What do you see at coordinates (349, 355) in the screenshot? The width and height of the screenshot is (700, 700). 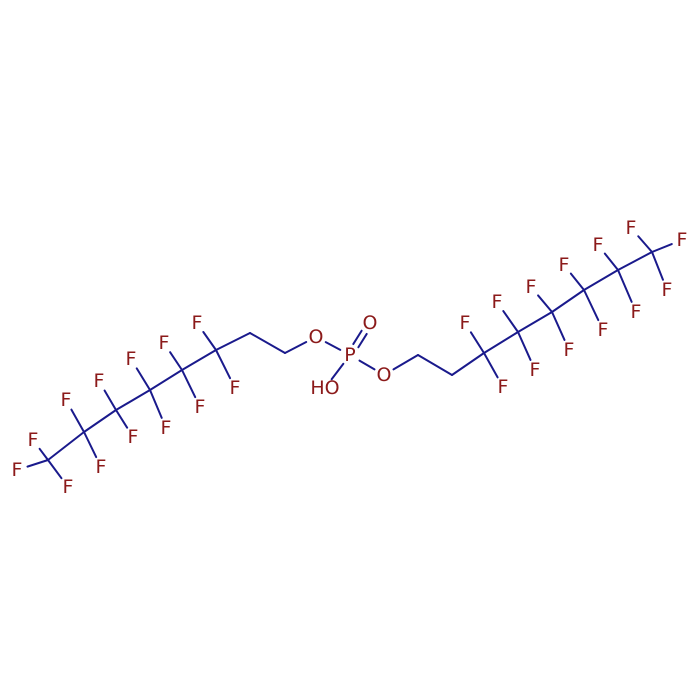 I see `atom-label: P` at bounding box center [349, 355].